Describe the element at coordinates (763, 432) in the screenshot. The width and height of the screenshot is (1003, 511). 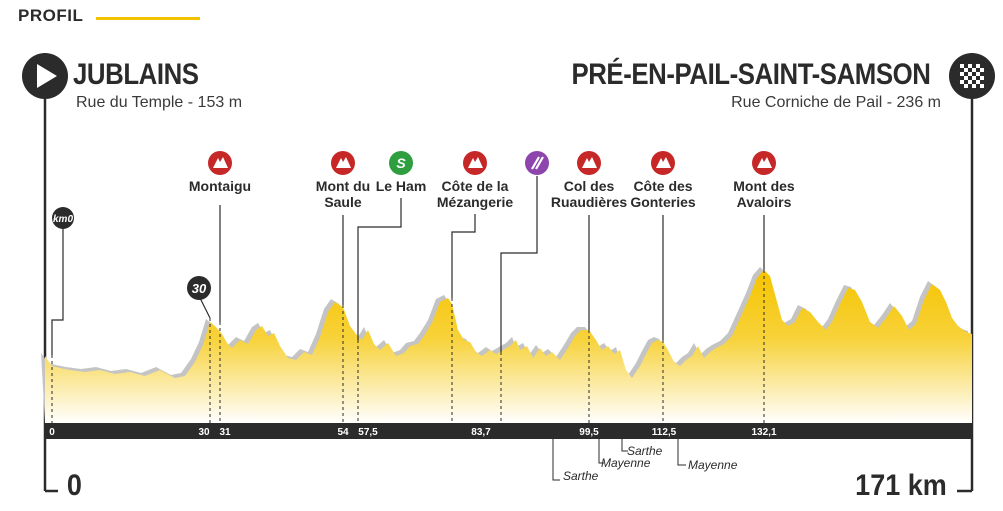
I see `axis-label: 132,1` at that location.